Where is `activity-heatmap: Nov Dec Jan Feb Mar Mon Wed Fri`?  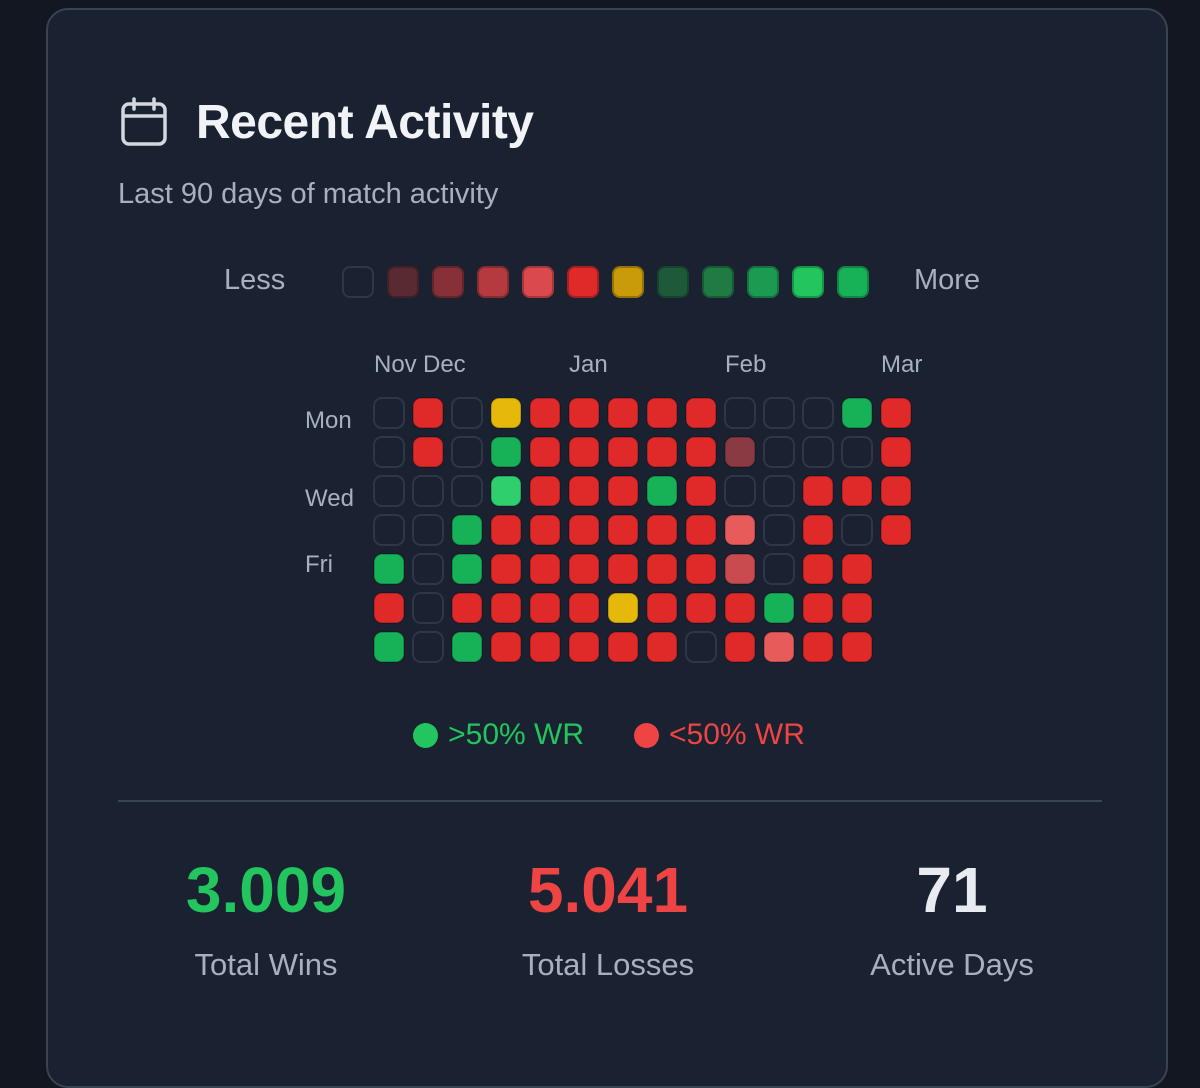
activity-heatmap: Nov Dec Jan Feb Mar Mon Wed Fri is located at coordinates (613, 507).